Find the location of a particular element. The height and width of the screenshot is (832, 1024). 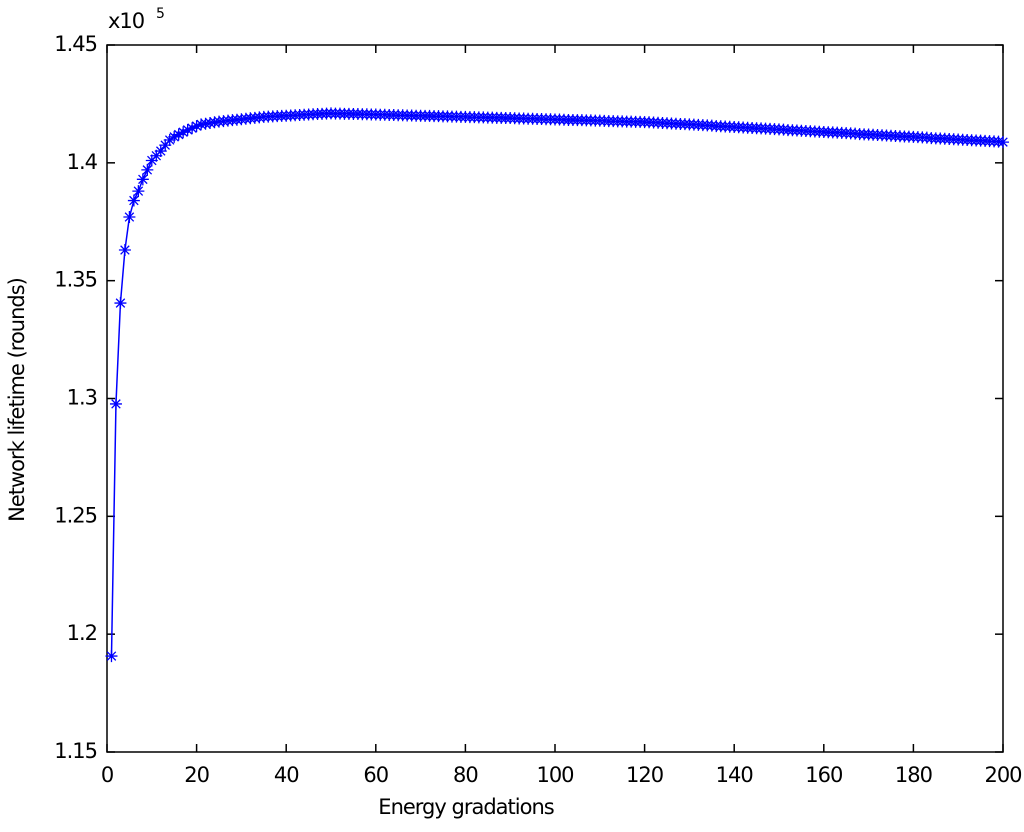

y-scale-base: x10 is located at coordinates (126, 21).